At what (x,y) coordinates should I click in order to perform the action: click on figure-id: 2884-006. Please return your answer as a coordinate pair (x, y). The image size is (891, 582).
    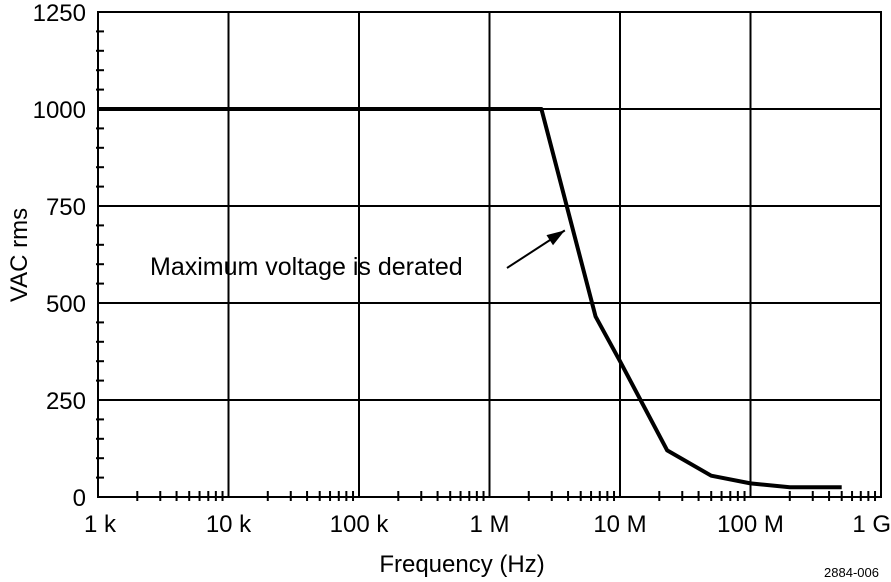
    Looking at the image, I should click on (851, 572).